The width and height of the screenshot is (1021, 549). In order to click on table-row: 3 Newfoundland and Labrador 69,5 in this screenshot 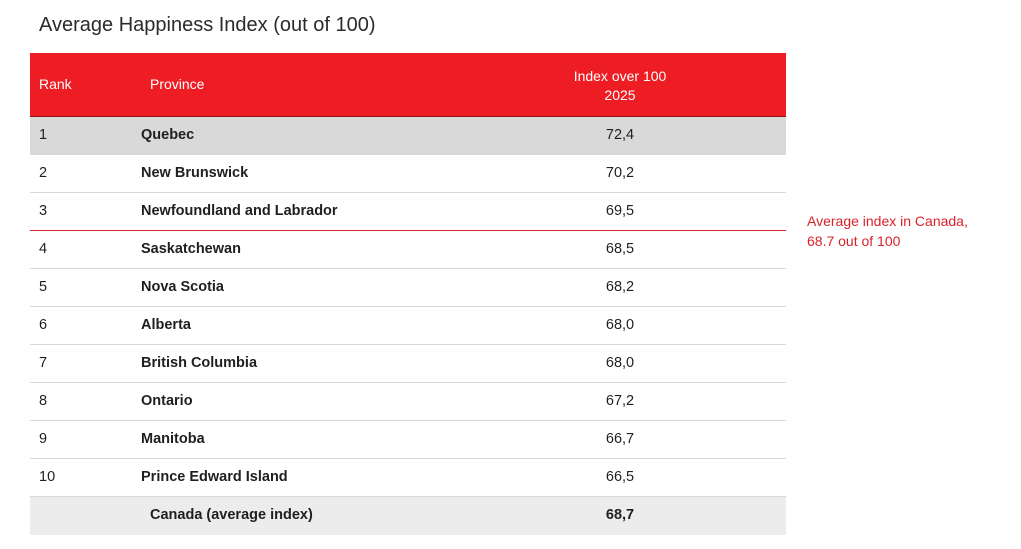, I will do `click(408, 212)`.